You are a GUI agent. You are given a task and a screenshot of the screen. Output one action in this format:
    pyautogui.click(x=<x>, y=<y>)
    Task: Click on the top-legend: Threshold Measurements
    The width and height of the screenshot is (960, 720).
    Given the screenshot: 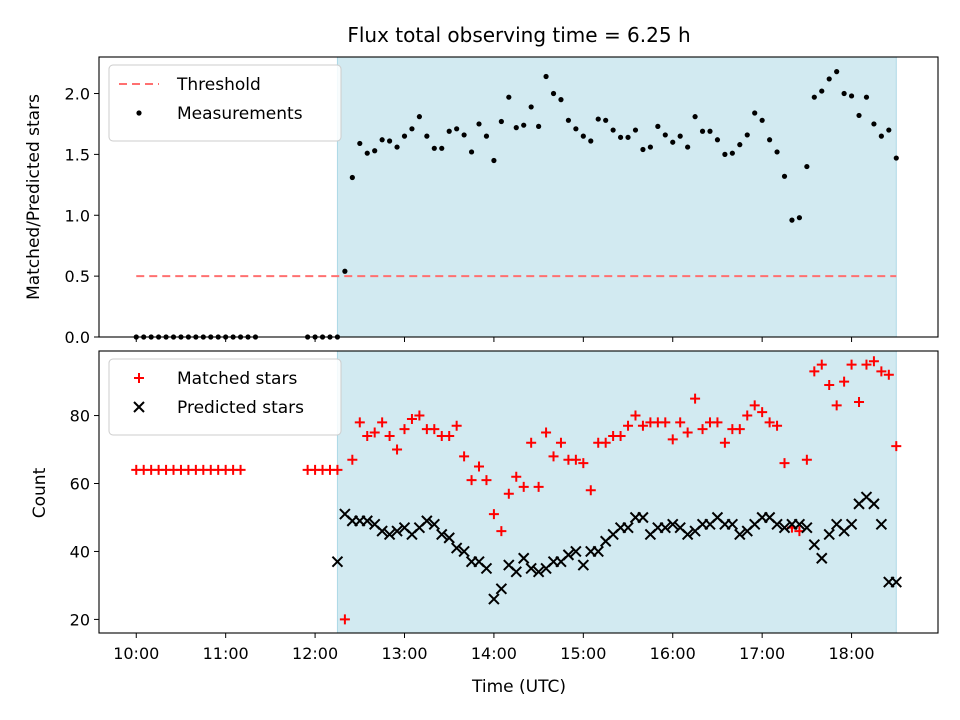 What is the action you would take?
    pyautogui.click(x=225, y=103)
    